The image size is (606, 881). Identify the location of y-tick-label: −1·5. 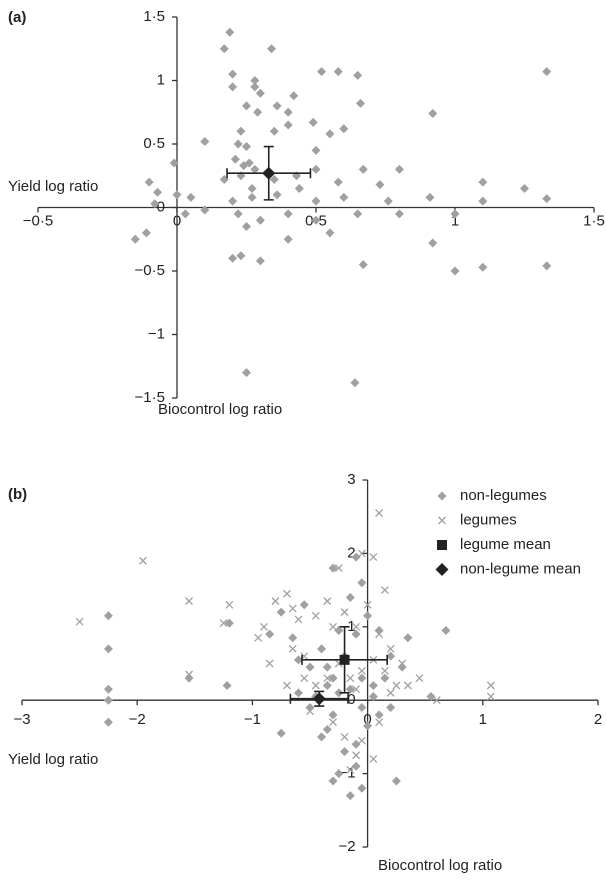
(150, 397).